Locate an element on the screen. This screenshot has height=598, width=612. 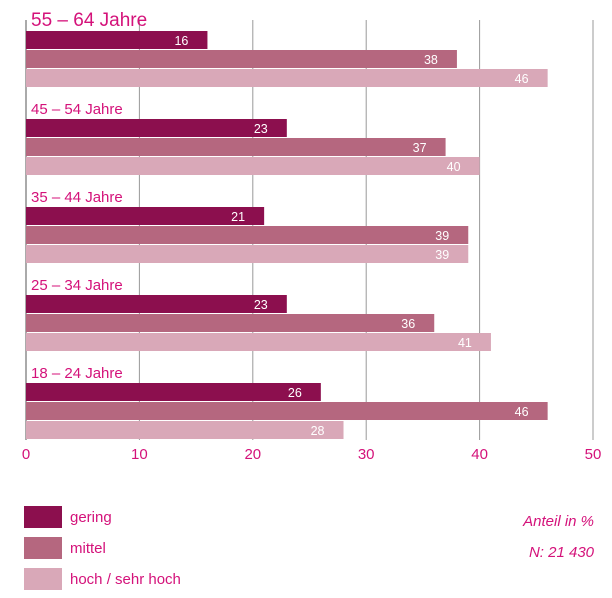
data-label: 38 is located at coordinates (431, 60).